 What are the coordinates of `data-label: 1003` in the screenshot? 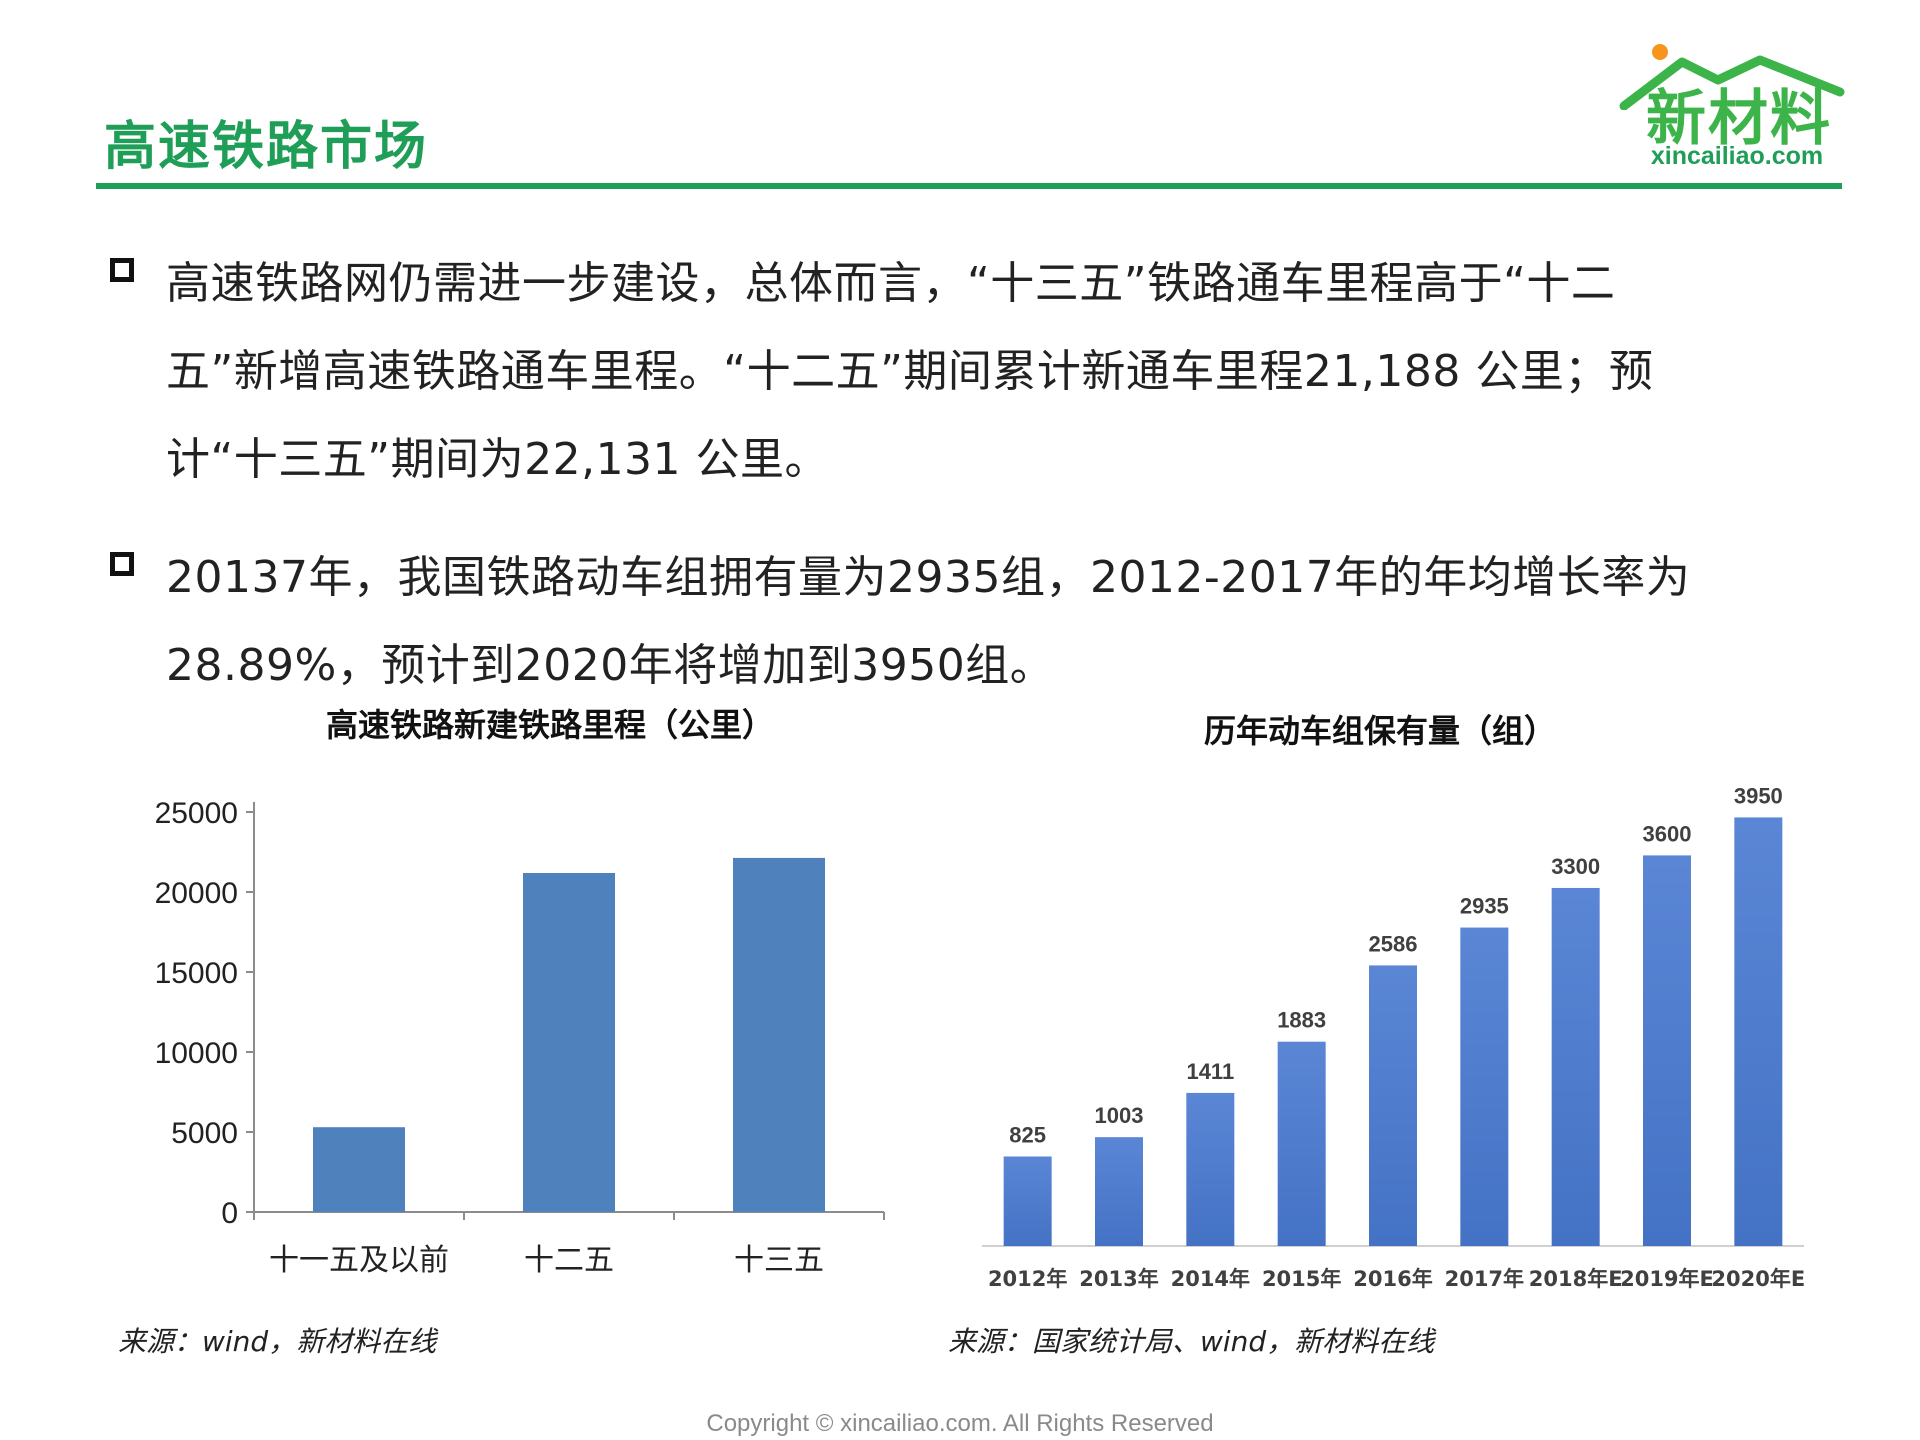 It's located at (1119, 1115).